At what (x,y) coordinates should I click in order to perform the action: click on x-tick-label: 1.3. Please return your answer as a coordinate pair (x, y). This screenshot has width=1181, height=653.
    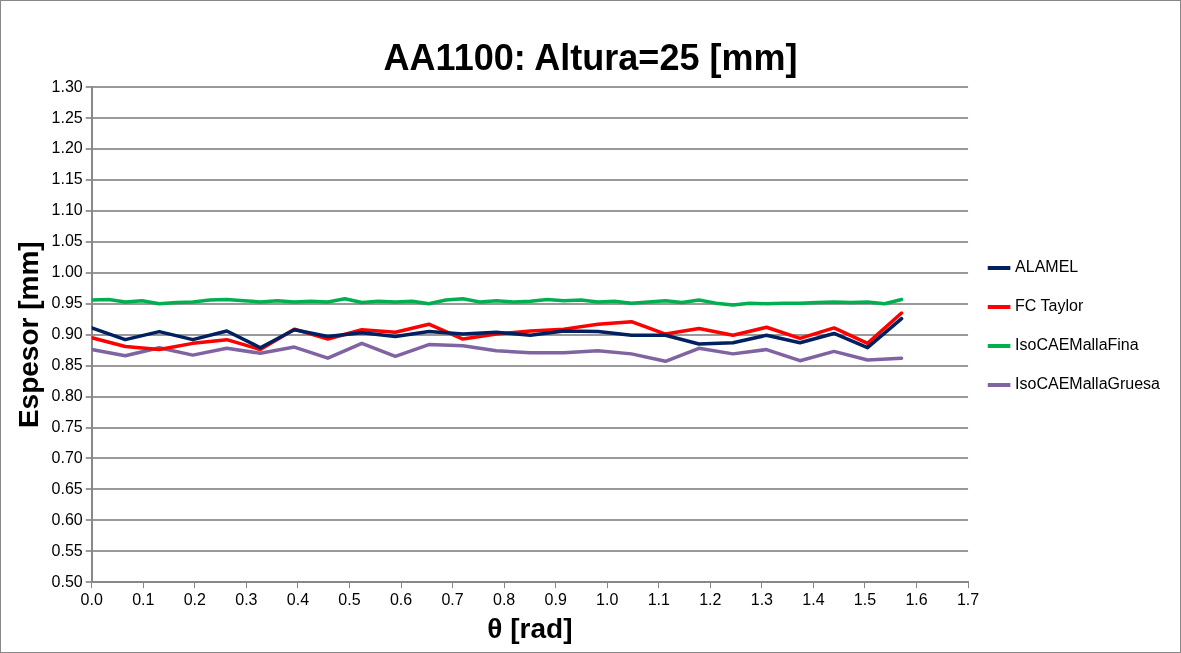
    Looking at the image, I should click on (762, 600).